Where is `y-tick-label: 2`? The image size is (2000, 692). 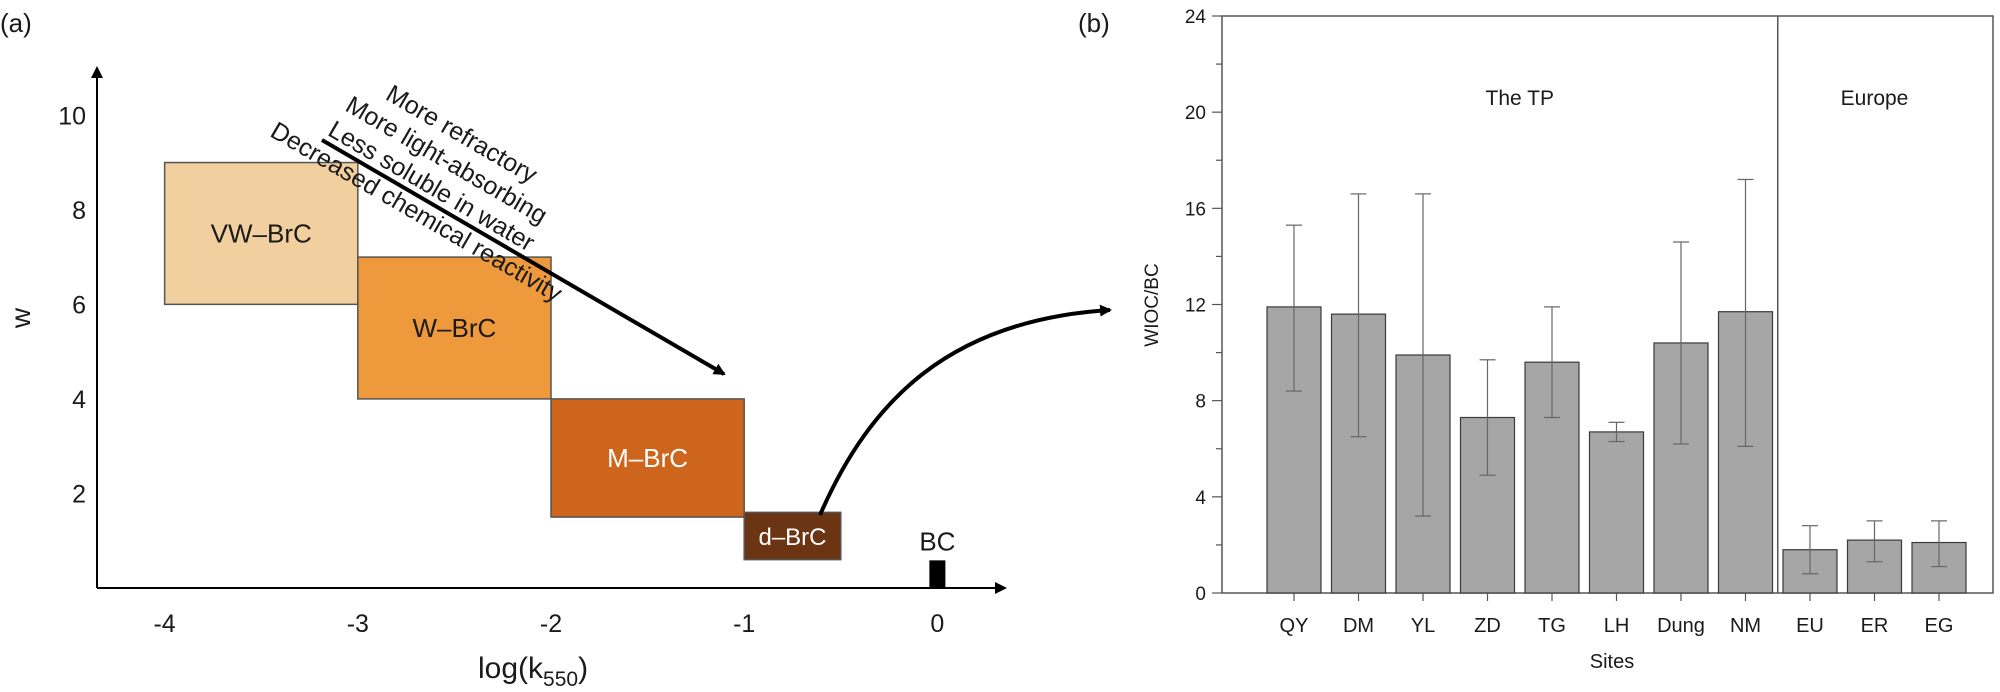 y-tick-label: 2 is located at coordinates (79, 494).